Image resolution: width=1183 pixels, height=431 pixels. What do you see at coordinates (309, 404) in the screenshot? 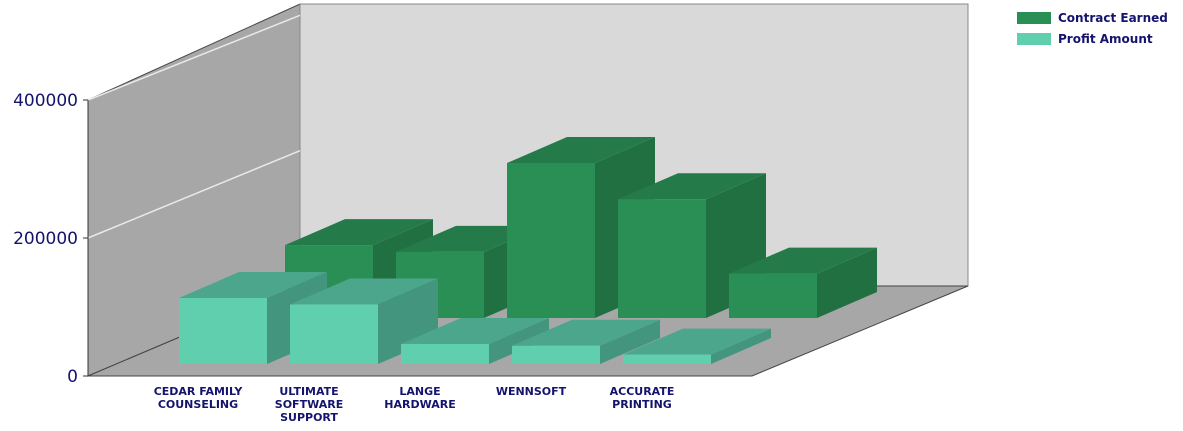
I see `x-category-label: ULTIMATE SOFTWARE SUPPORT` at bounding box center [309, 404].